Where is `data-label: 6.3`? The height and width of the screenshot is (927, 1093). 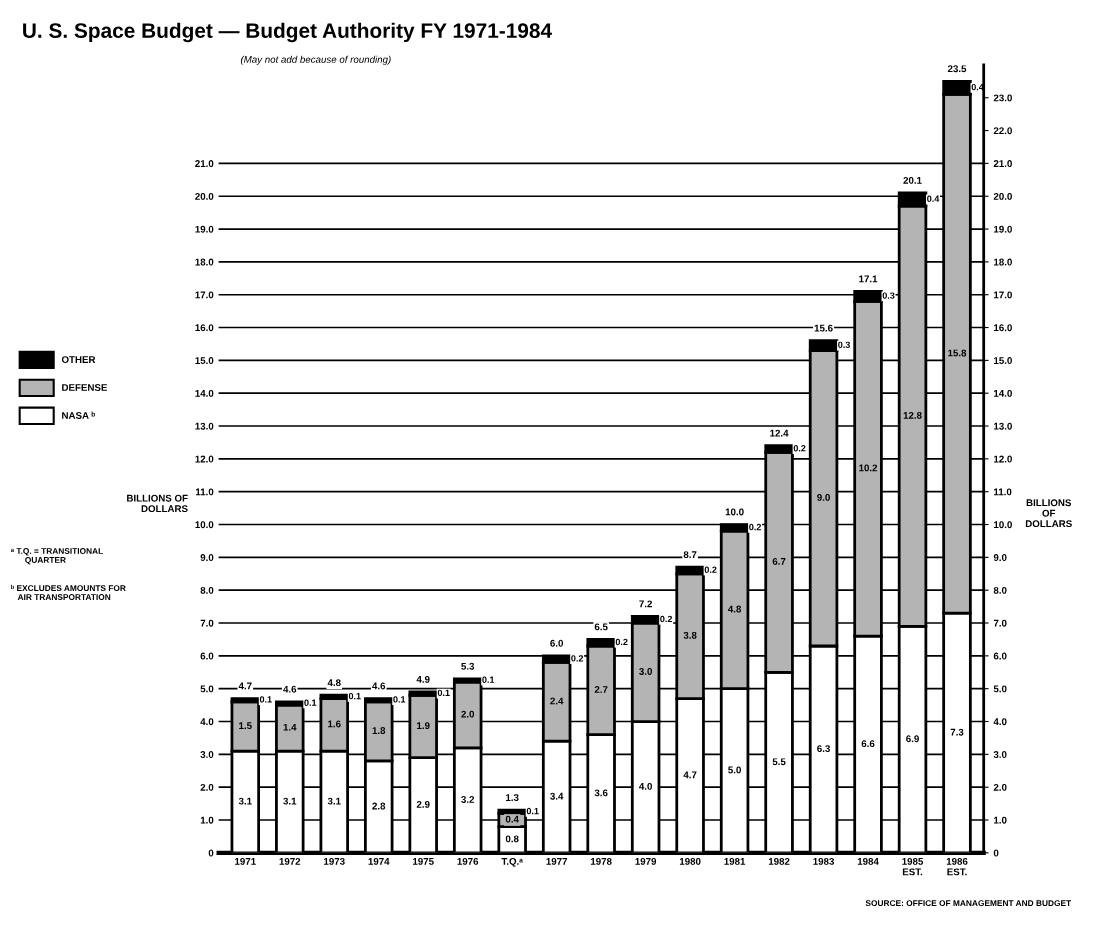
data-label: 6.3 is located at coordinates (823, 749).